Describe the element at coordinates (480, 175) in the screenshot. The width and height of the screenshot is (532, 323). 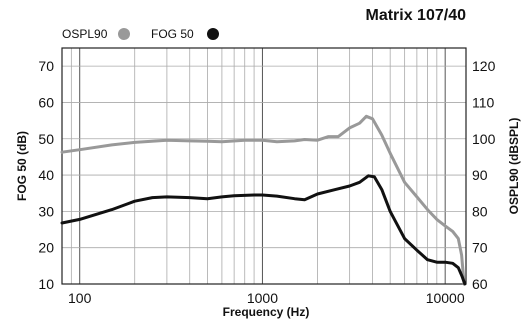
I see `y-tick-label-right: 90` at that location.